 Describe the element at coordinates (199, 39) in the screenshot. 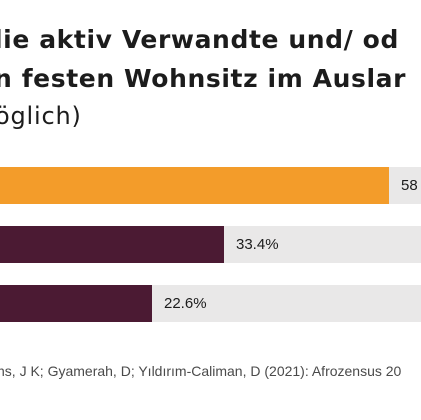

I see `chart-title-line-1: lie aktiv Verwandte und/ od` at that location.